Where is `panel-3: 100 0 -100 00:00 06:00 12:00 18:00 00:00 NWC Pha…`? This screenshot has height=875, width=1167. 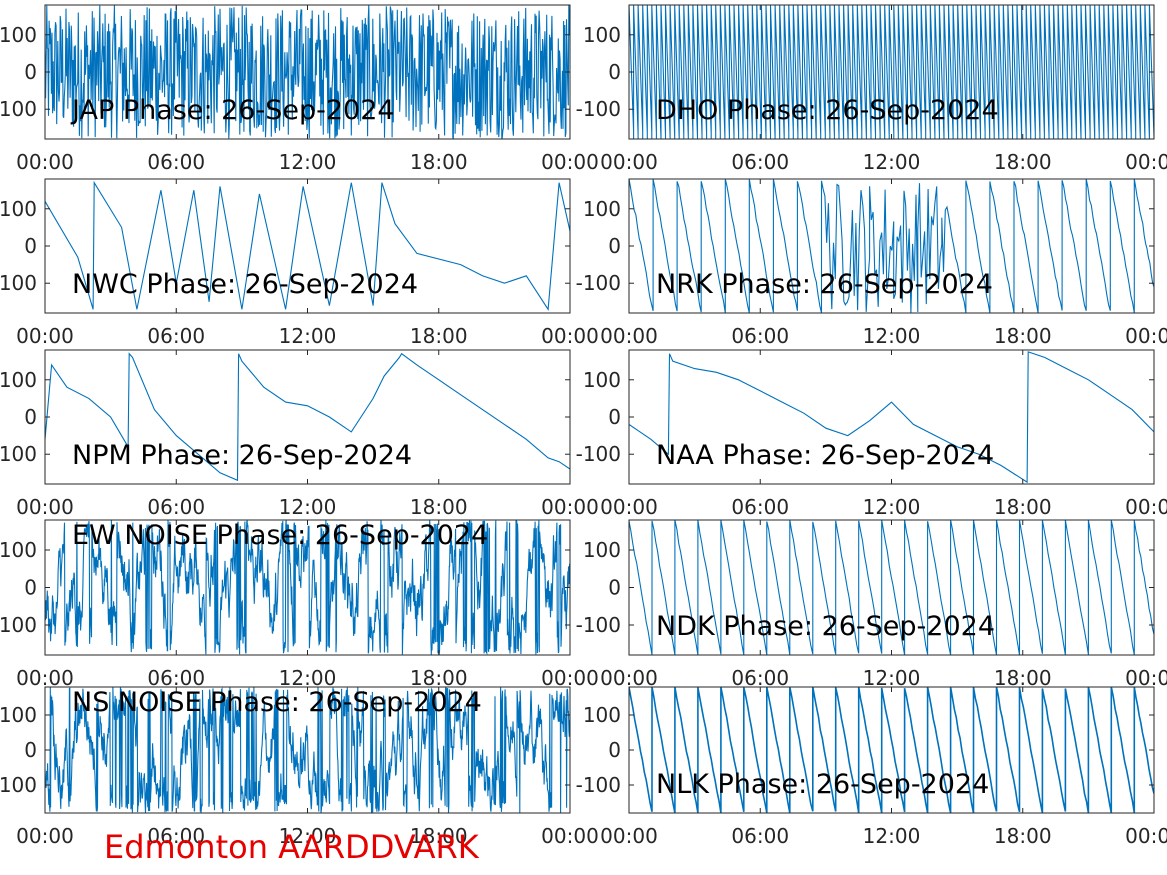 panel-3: 100 0 -100 00:00 06:00 12:00 18:00 00:00 NWC Pha… is located at coordinates (299, 263).